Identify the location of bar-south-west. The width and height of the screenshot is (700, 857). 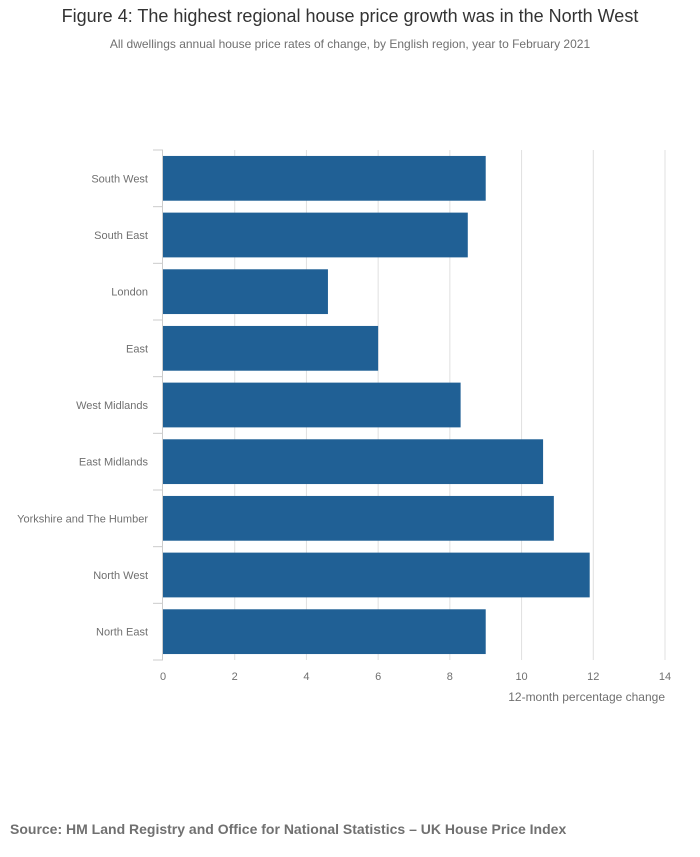
(324, 178).